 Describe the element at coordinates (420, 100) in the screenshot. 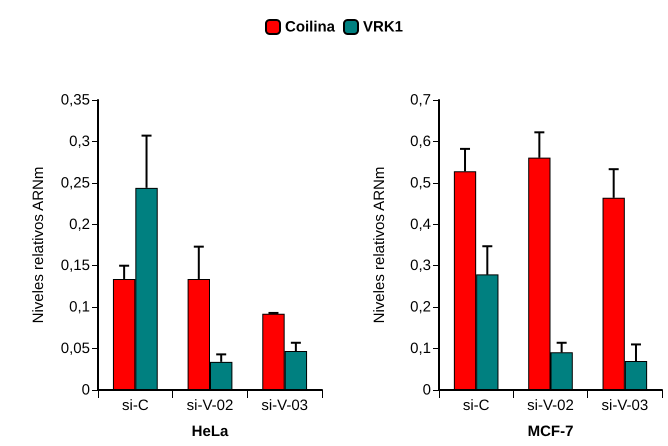

I see `y-tick-label: 0,7` at that location.